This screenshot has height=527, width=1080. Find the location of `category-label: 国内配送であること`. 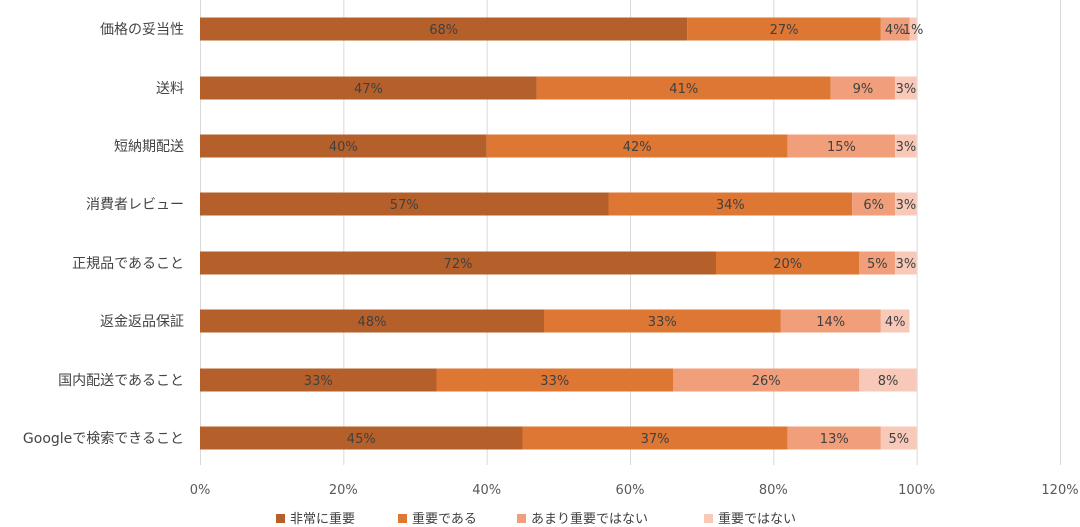

category-label: 国内配送であること is located at coordinates (121, 381).